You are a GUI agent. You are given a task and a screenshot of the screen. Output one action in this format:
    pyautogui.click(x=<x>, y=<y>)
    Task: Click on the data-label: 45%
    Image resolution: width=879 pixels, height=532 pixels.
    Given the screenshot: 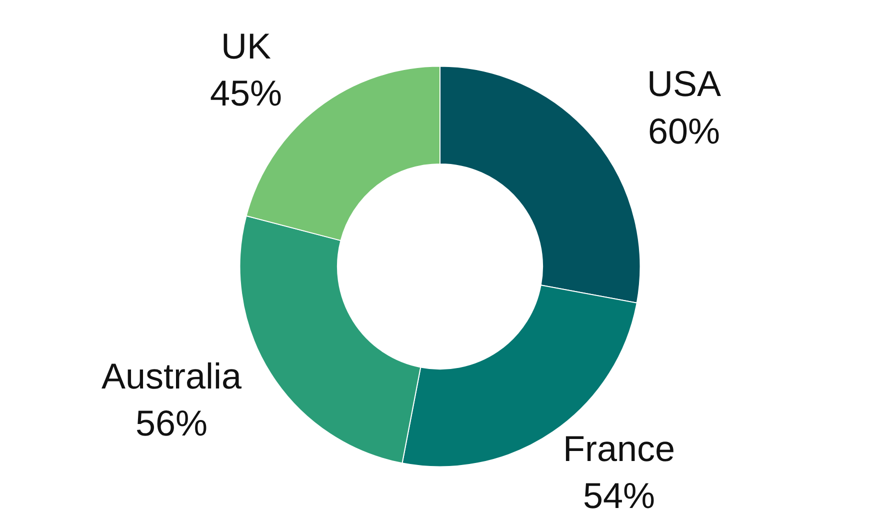 What is the action you would take?
    pyautogui.click(x=246, y=93)
    